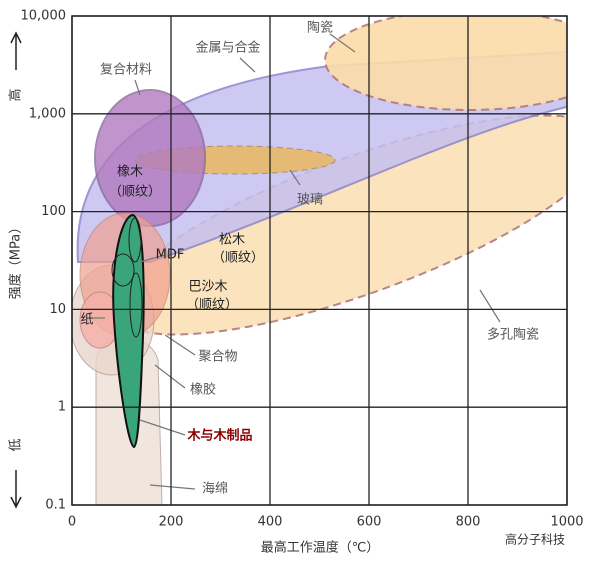 The image size is (600, 567). Describe the element at coordinates (44, 16) in the screenshot. I see `y-tick-label: 10,000` at that location.